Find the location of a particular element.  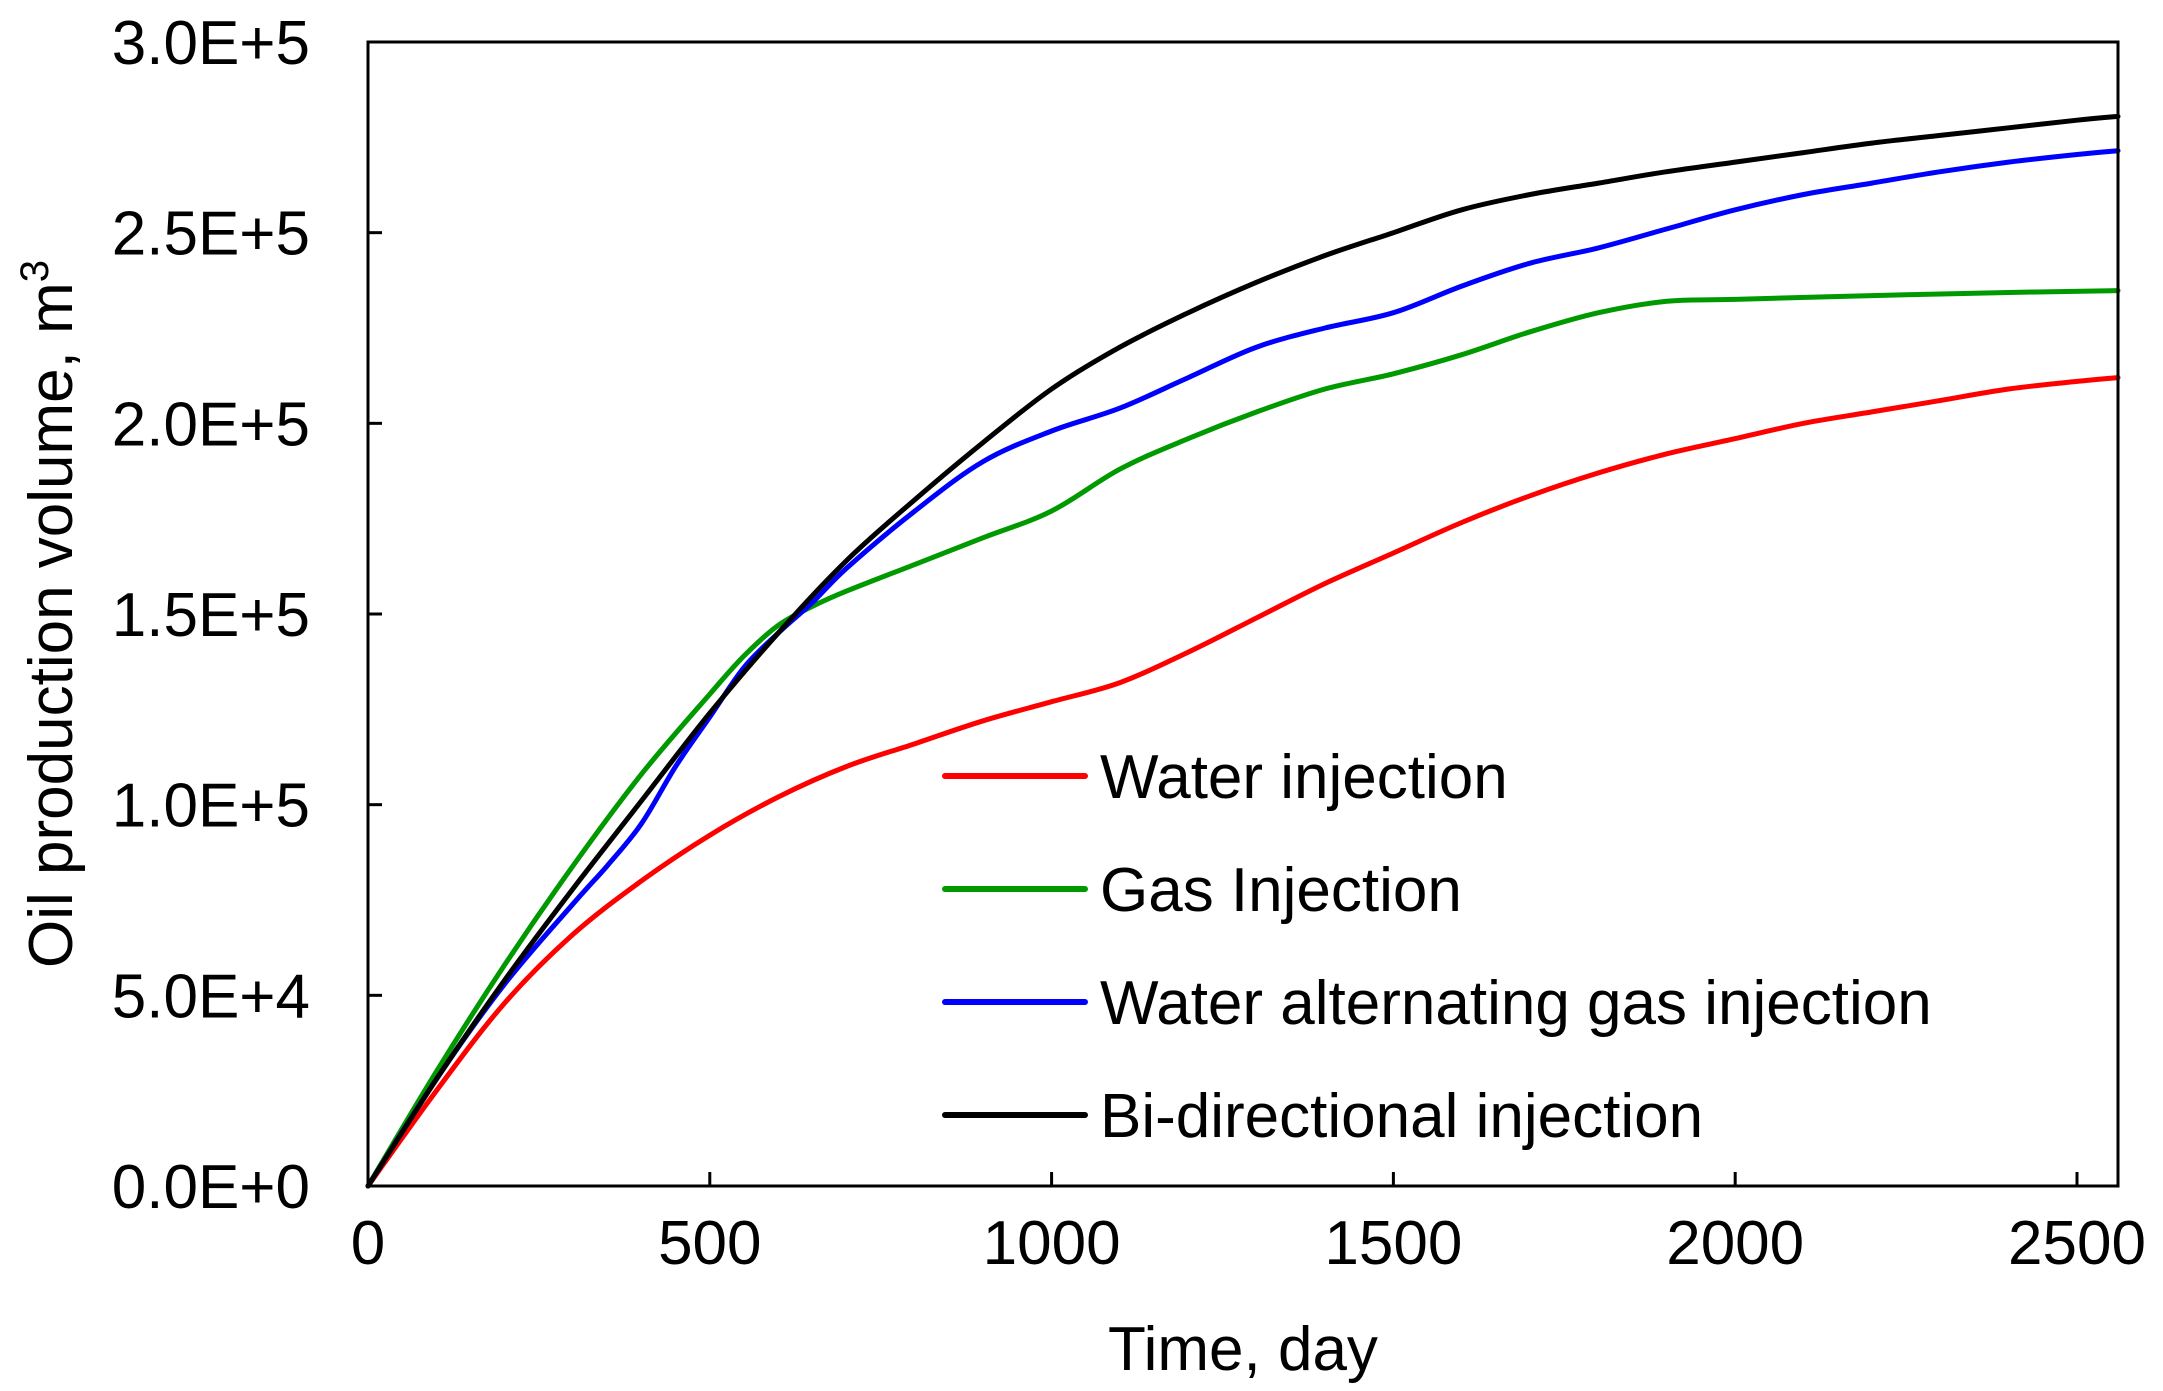

x-tick-label: 1000 is located at coordinates (1052, 1243).